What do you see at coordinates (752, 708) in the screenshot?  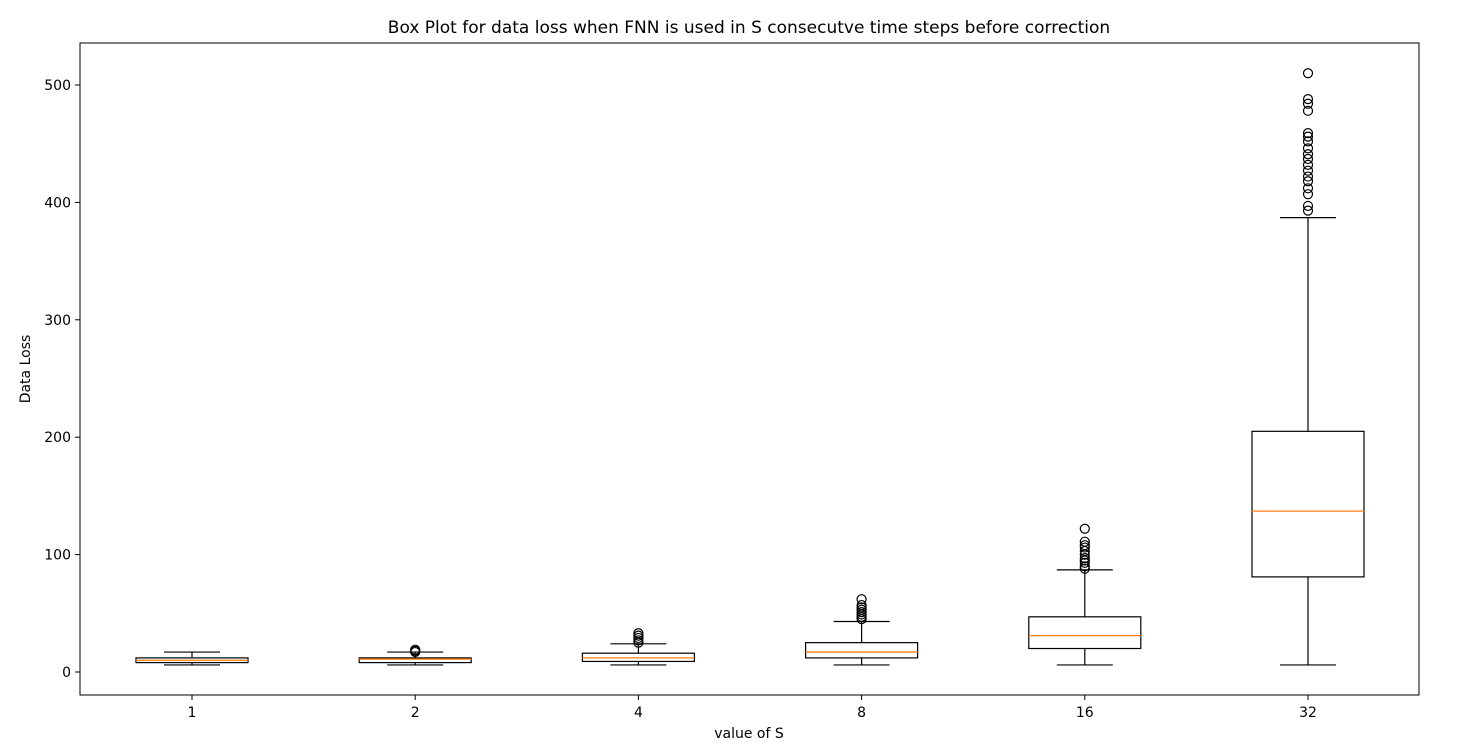 I see `x-axis: 1 2 4 8 16 32` at bounding box center [752, 708].